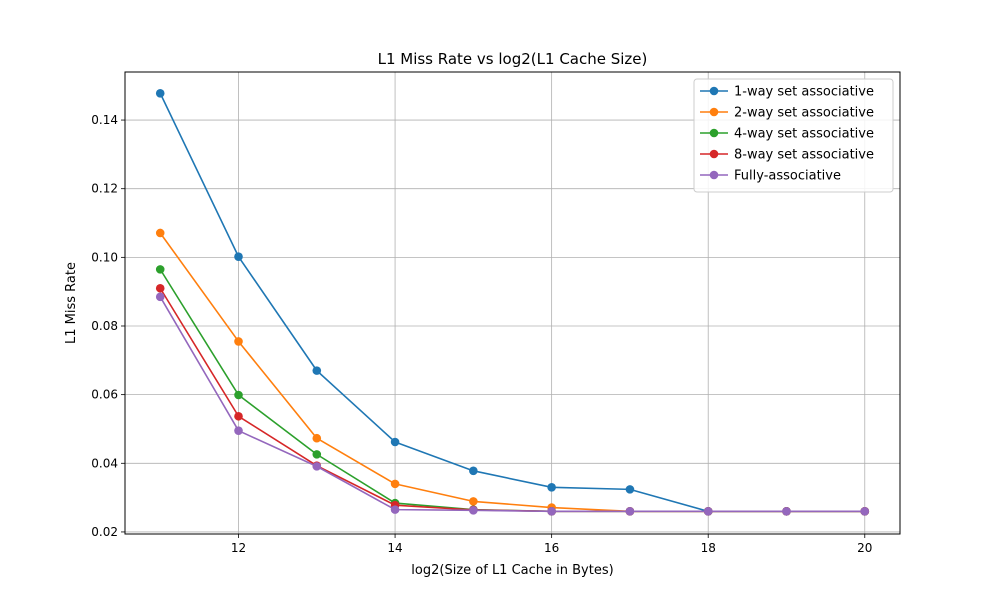 The height and width of the screenshot is (604, 1000). Describe the element at coordinates (104, 395) in the screenshot. I see `y-tick-label: 0.06` at that location.